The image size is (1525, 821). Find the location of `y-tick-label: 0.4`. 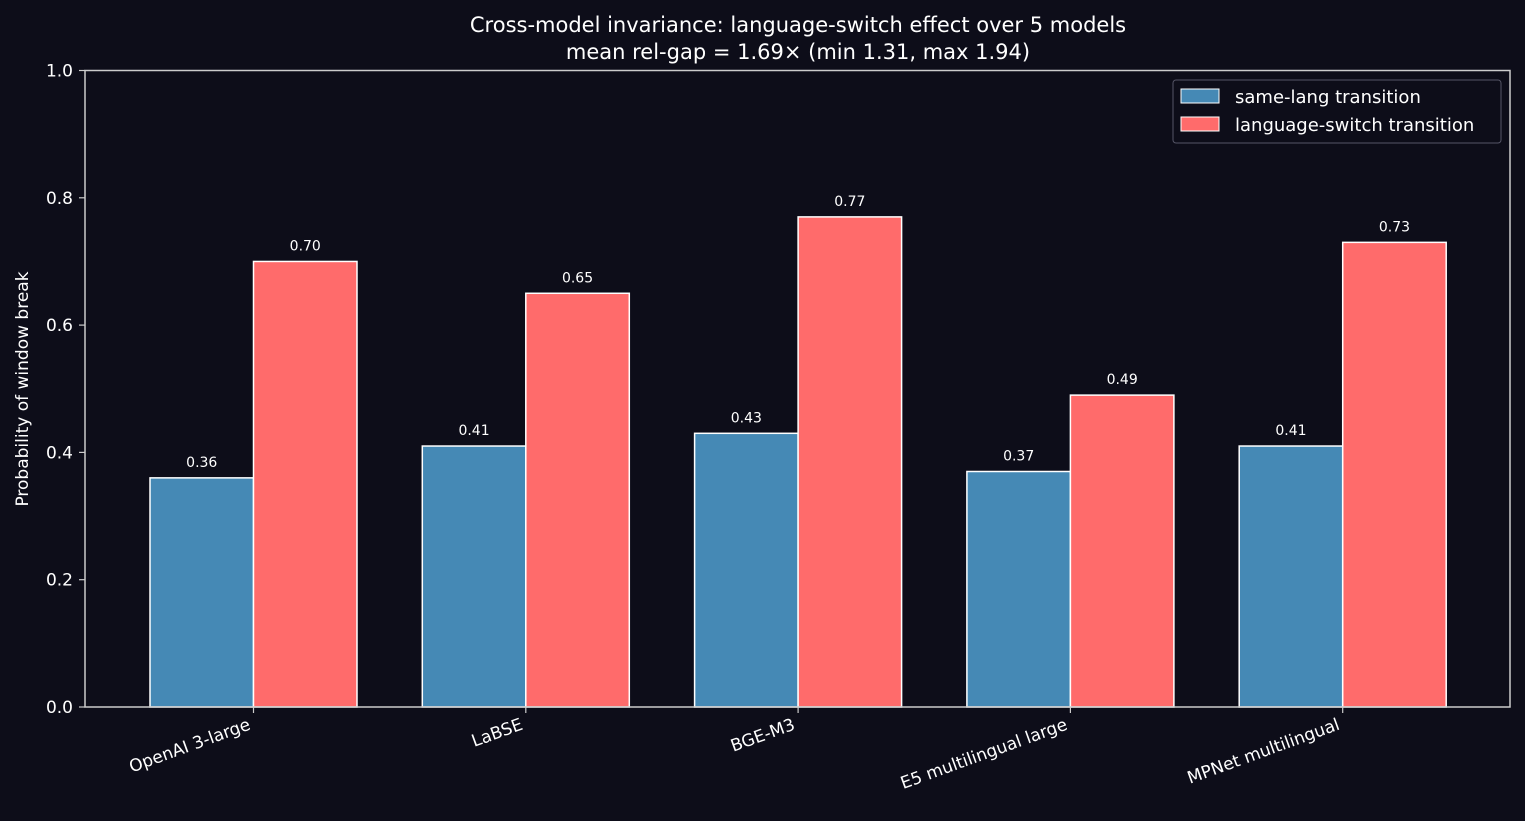

y-tick-label: 0.4 is located at coordinates (59, 453).